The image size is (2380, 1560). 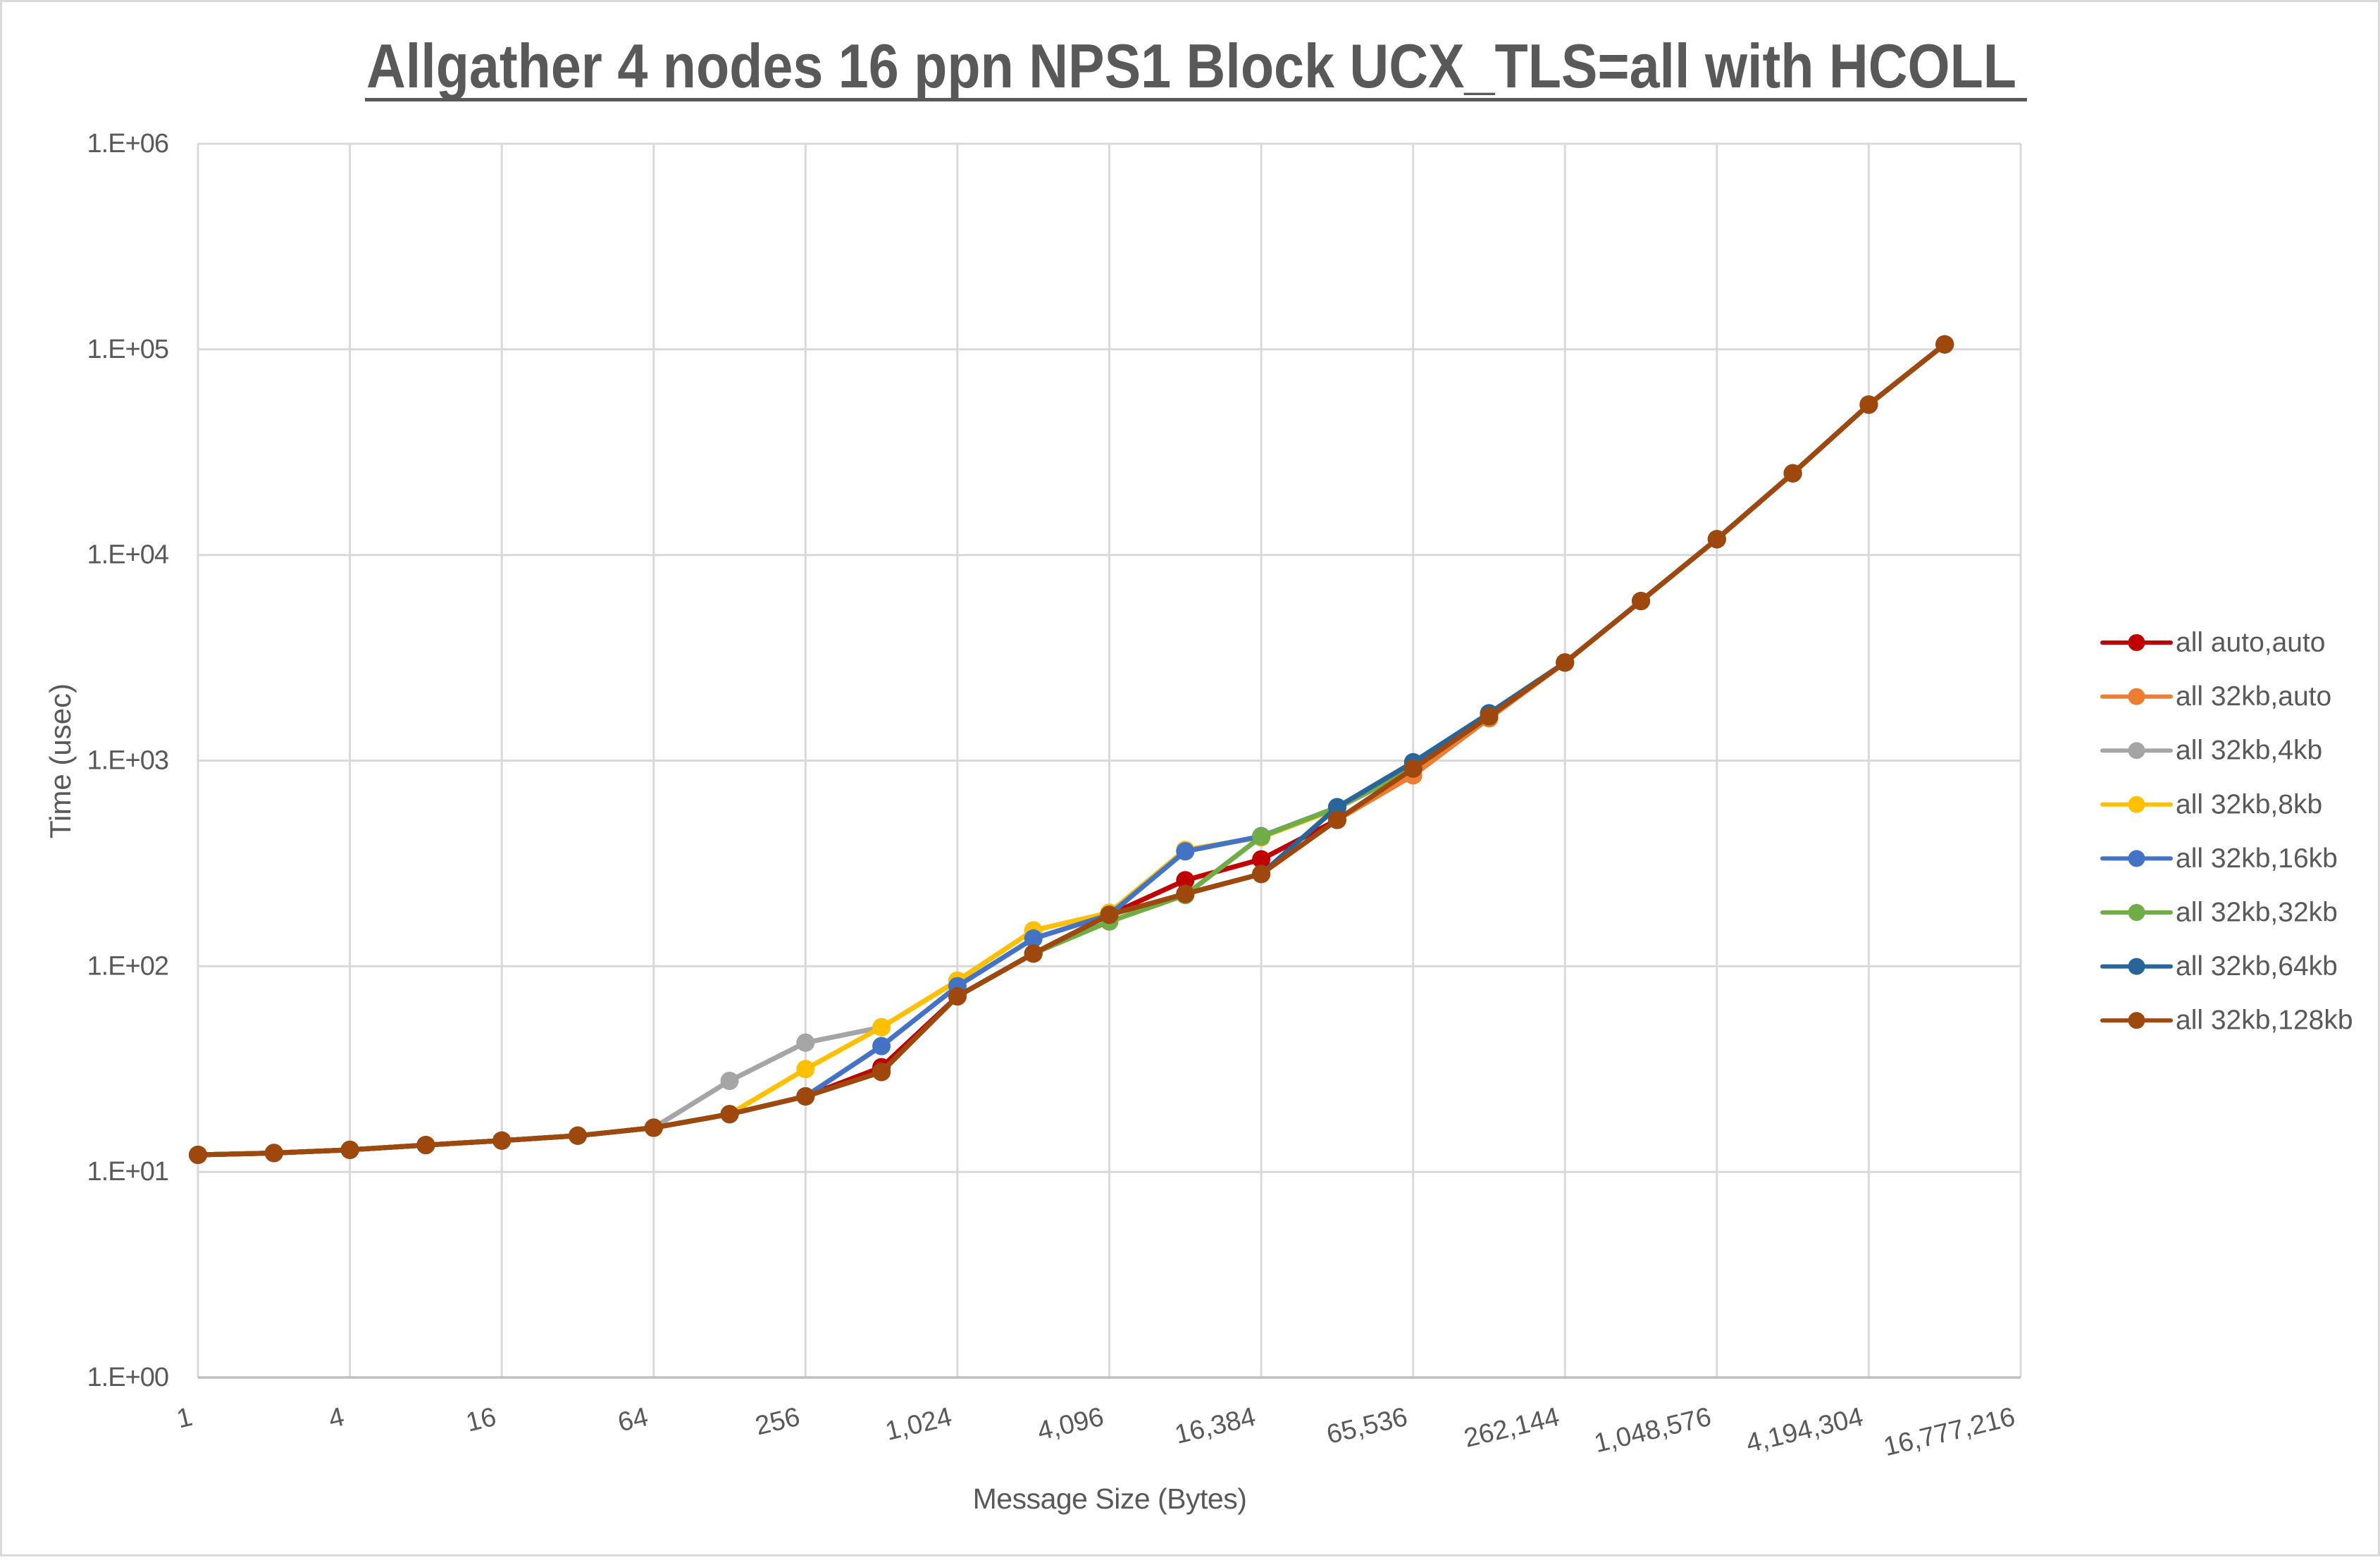 I want to click on svg-text: 16, so click(x=481, y=1420).